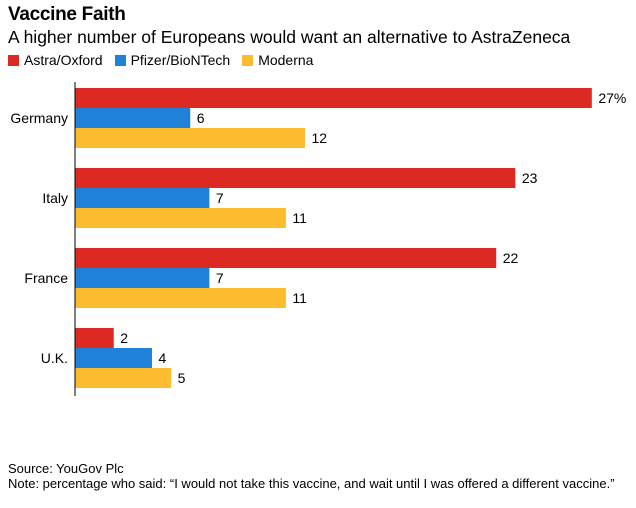 Image resolution: width=636 pixels, height=508 pixels. Describe the element at coordinates (511, 258) in the screenshot. I see `data-label: 22` at that location.